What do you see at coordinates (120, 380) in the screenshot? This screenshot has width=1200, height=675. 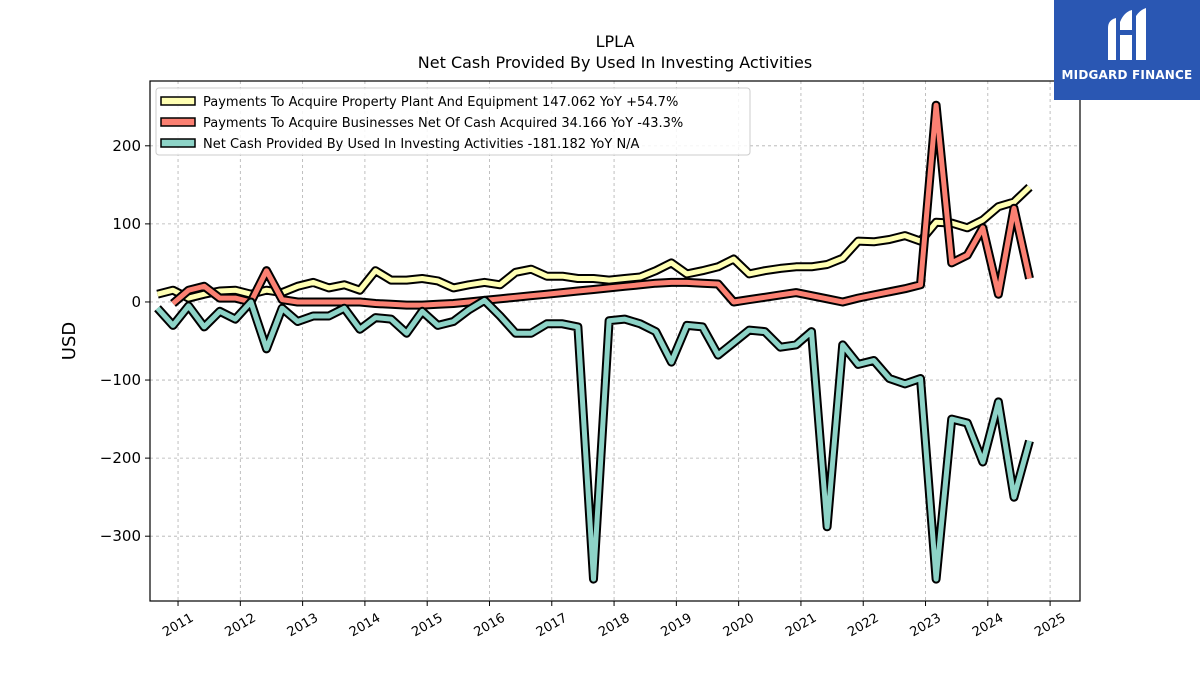 I see `y-tick-label: −100` at bounding box center [120, 380].